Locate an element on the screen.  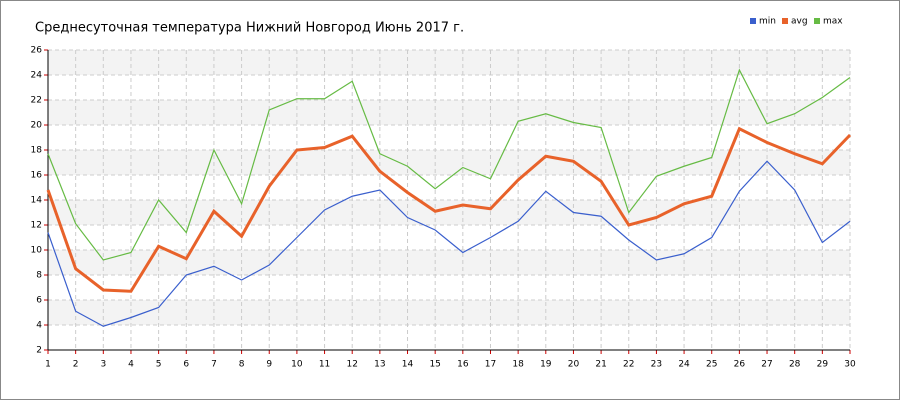
x-tick-label: 12 is located at coordinates (351, 365).